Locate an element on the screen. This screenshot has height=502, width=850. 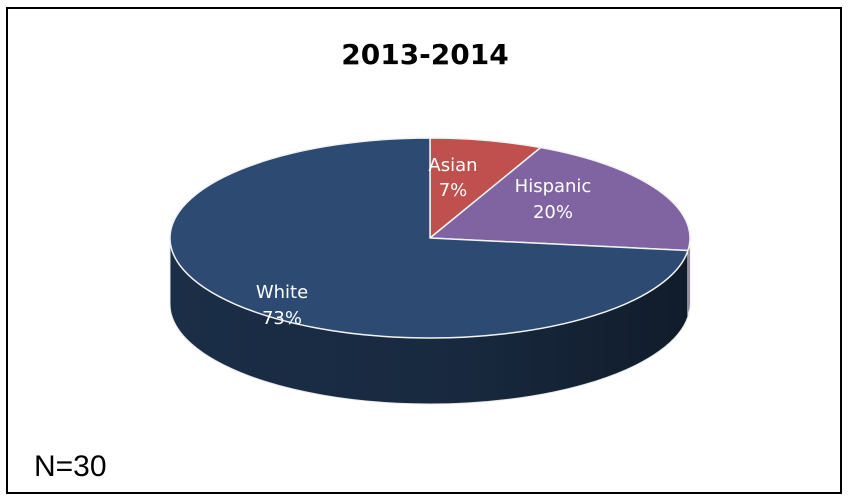
sample-size-note: N=30 is located at coordinates (70, 466).